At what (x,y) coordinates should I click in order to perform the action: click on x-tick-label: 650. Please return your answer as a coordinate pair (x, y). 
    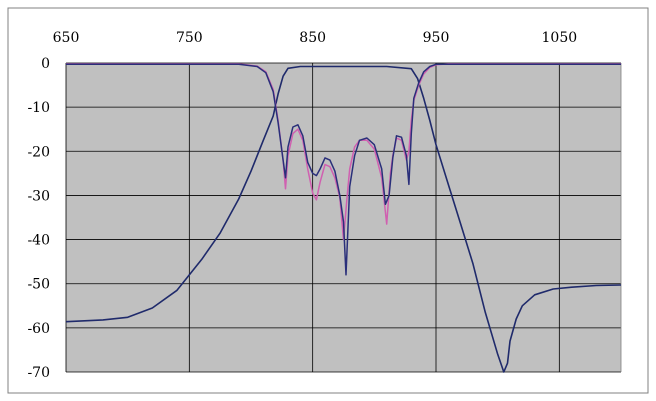
    Looking at the image, I should click on (66, 38).